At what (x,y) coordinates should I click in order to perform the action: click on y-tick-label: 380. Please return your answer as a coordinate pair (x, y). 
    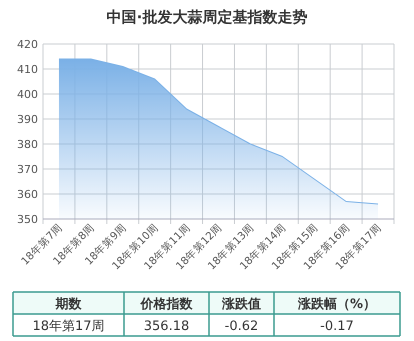
    Looking at the image, I should click on (27, 144).